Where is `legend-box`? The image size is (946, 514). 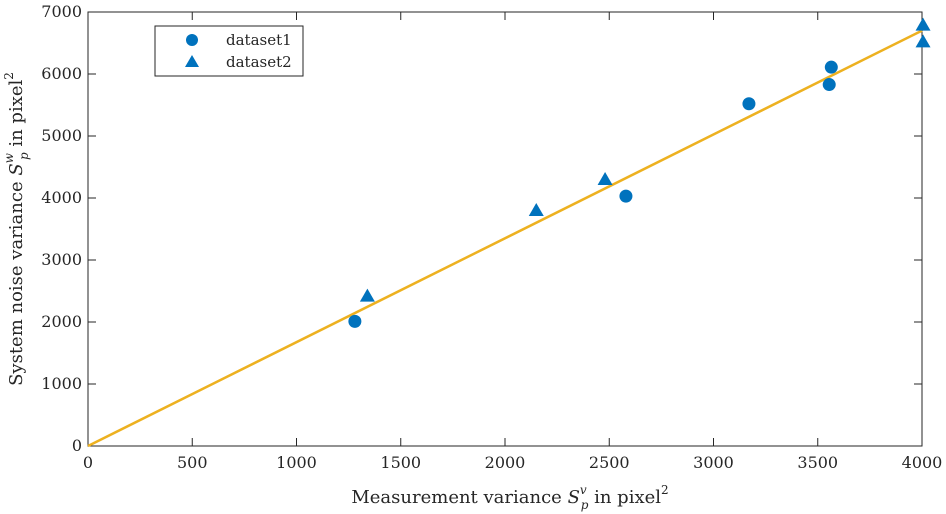 legend-box is located at coordinates (229, 51).